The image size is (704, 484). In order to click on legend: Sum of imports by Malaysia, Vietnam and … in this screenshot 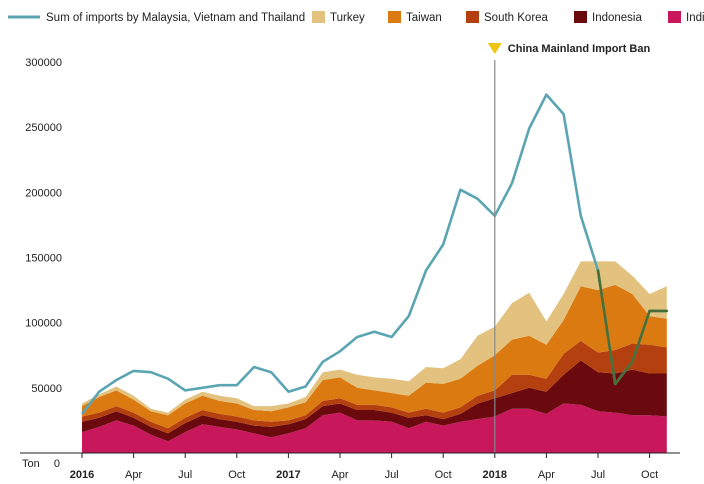, I will do `click(356, 17)`.